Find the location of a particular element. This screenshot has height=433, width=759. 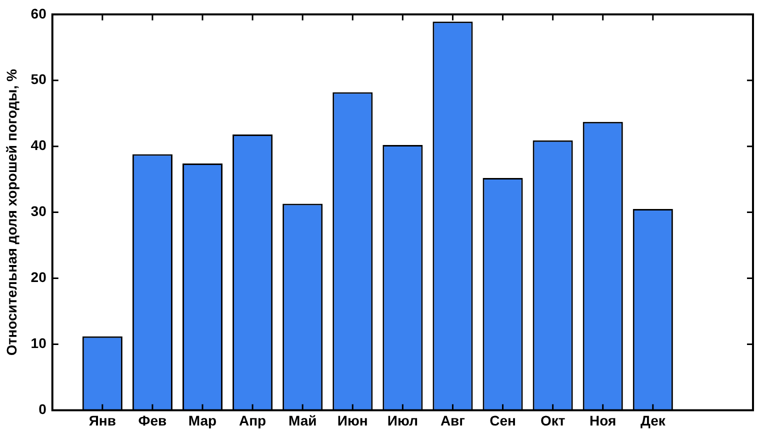

x-tick-label: Фев is located at coordinates (153, 420).